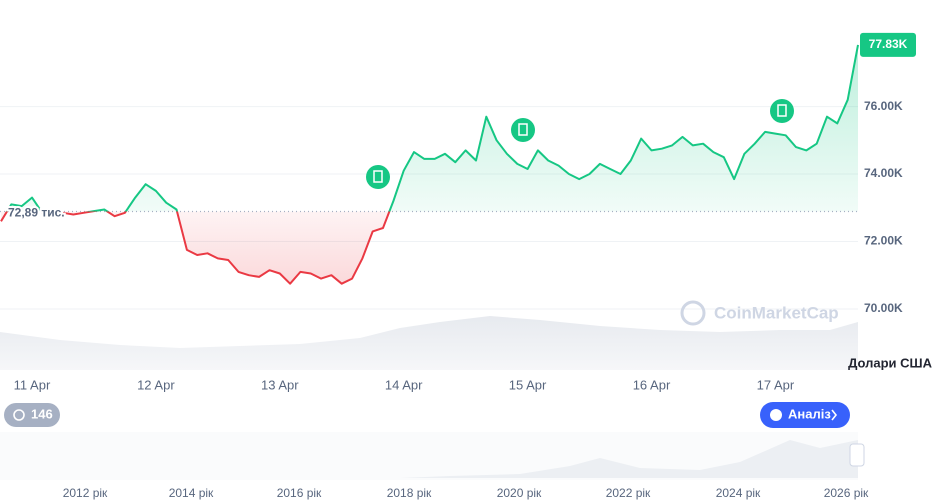  Describe the element at coordinates (890, 362) in the screenshot. I see `y-axis-label: Долари США` at that location.